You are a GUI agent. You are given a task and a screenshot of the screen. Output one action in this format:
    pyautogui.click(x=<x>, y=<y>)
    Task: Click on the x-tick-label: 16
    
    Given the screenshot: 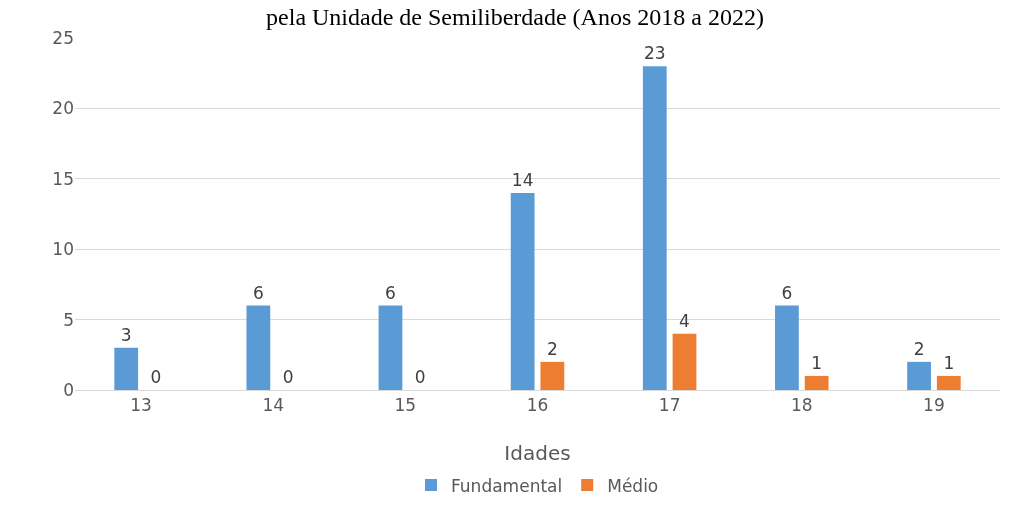 What is the action you would take?
    pyautogui.click(x=537, y=405)
    